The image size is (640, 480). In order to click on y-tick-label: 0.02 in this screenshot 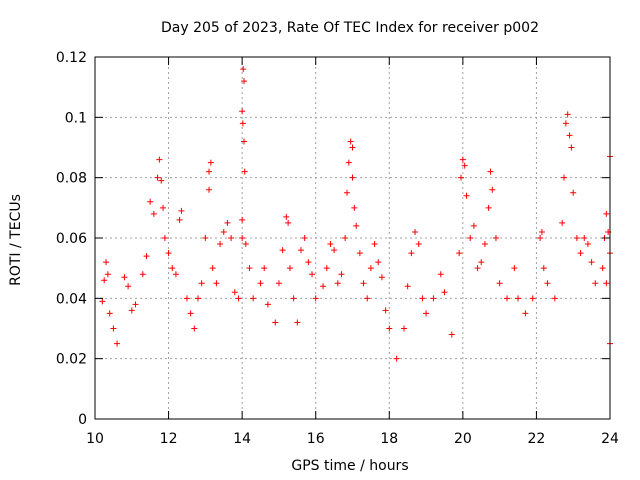, I will do `click(71, 360)`.